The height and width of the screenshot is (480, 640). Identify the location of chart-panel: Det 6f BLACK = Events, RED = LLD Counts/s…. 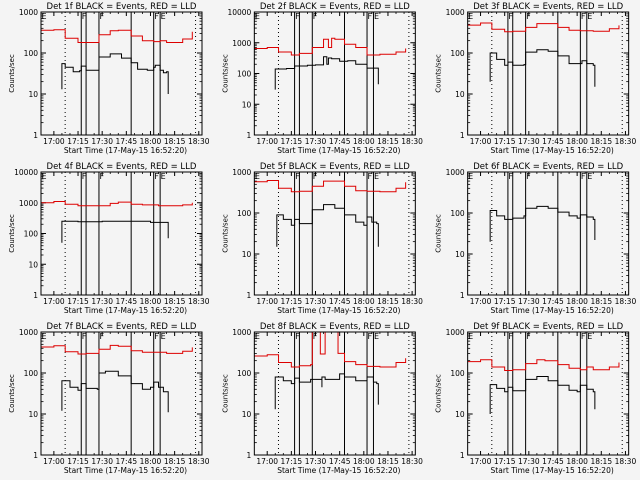
(536, 238).